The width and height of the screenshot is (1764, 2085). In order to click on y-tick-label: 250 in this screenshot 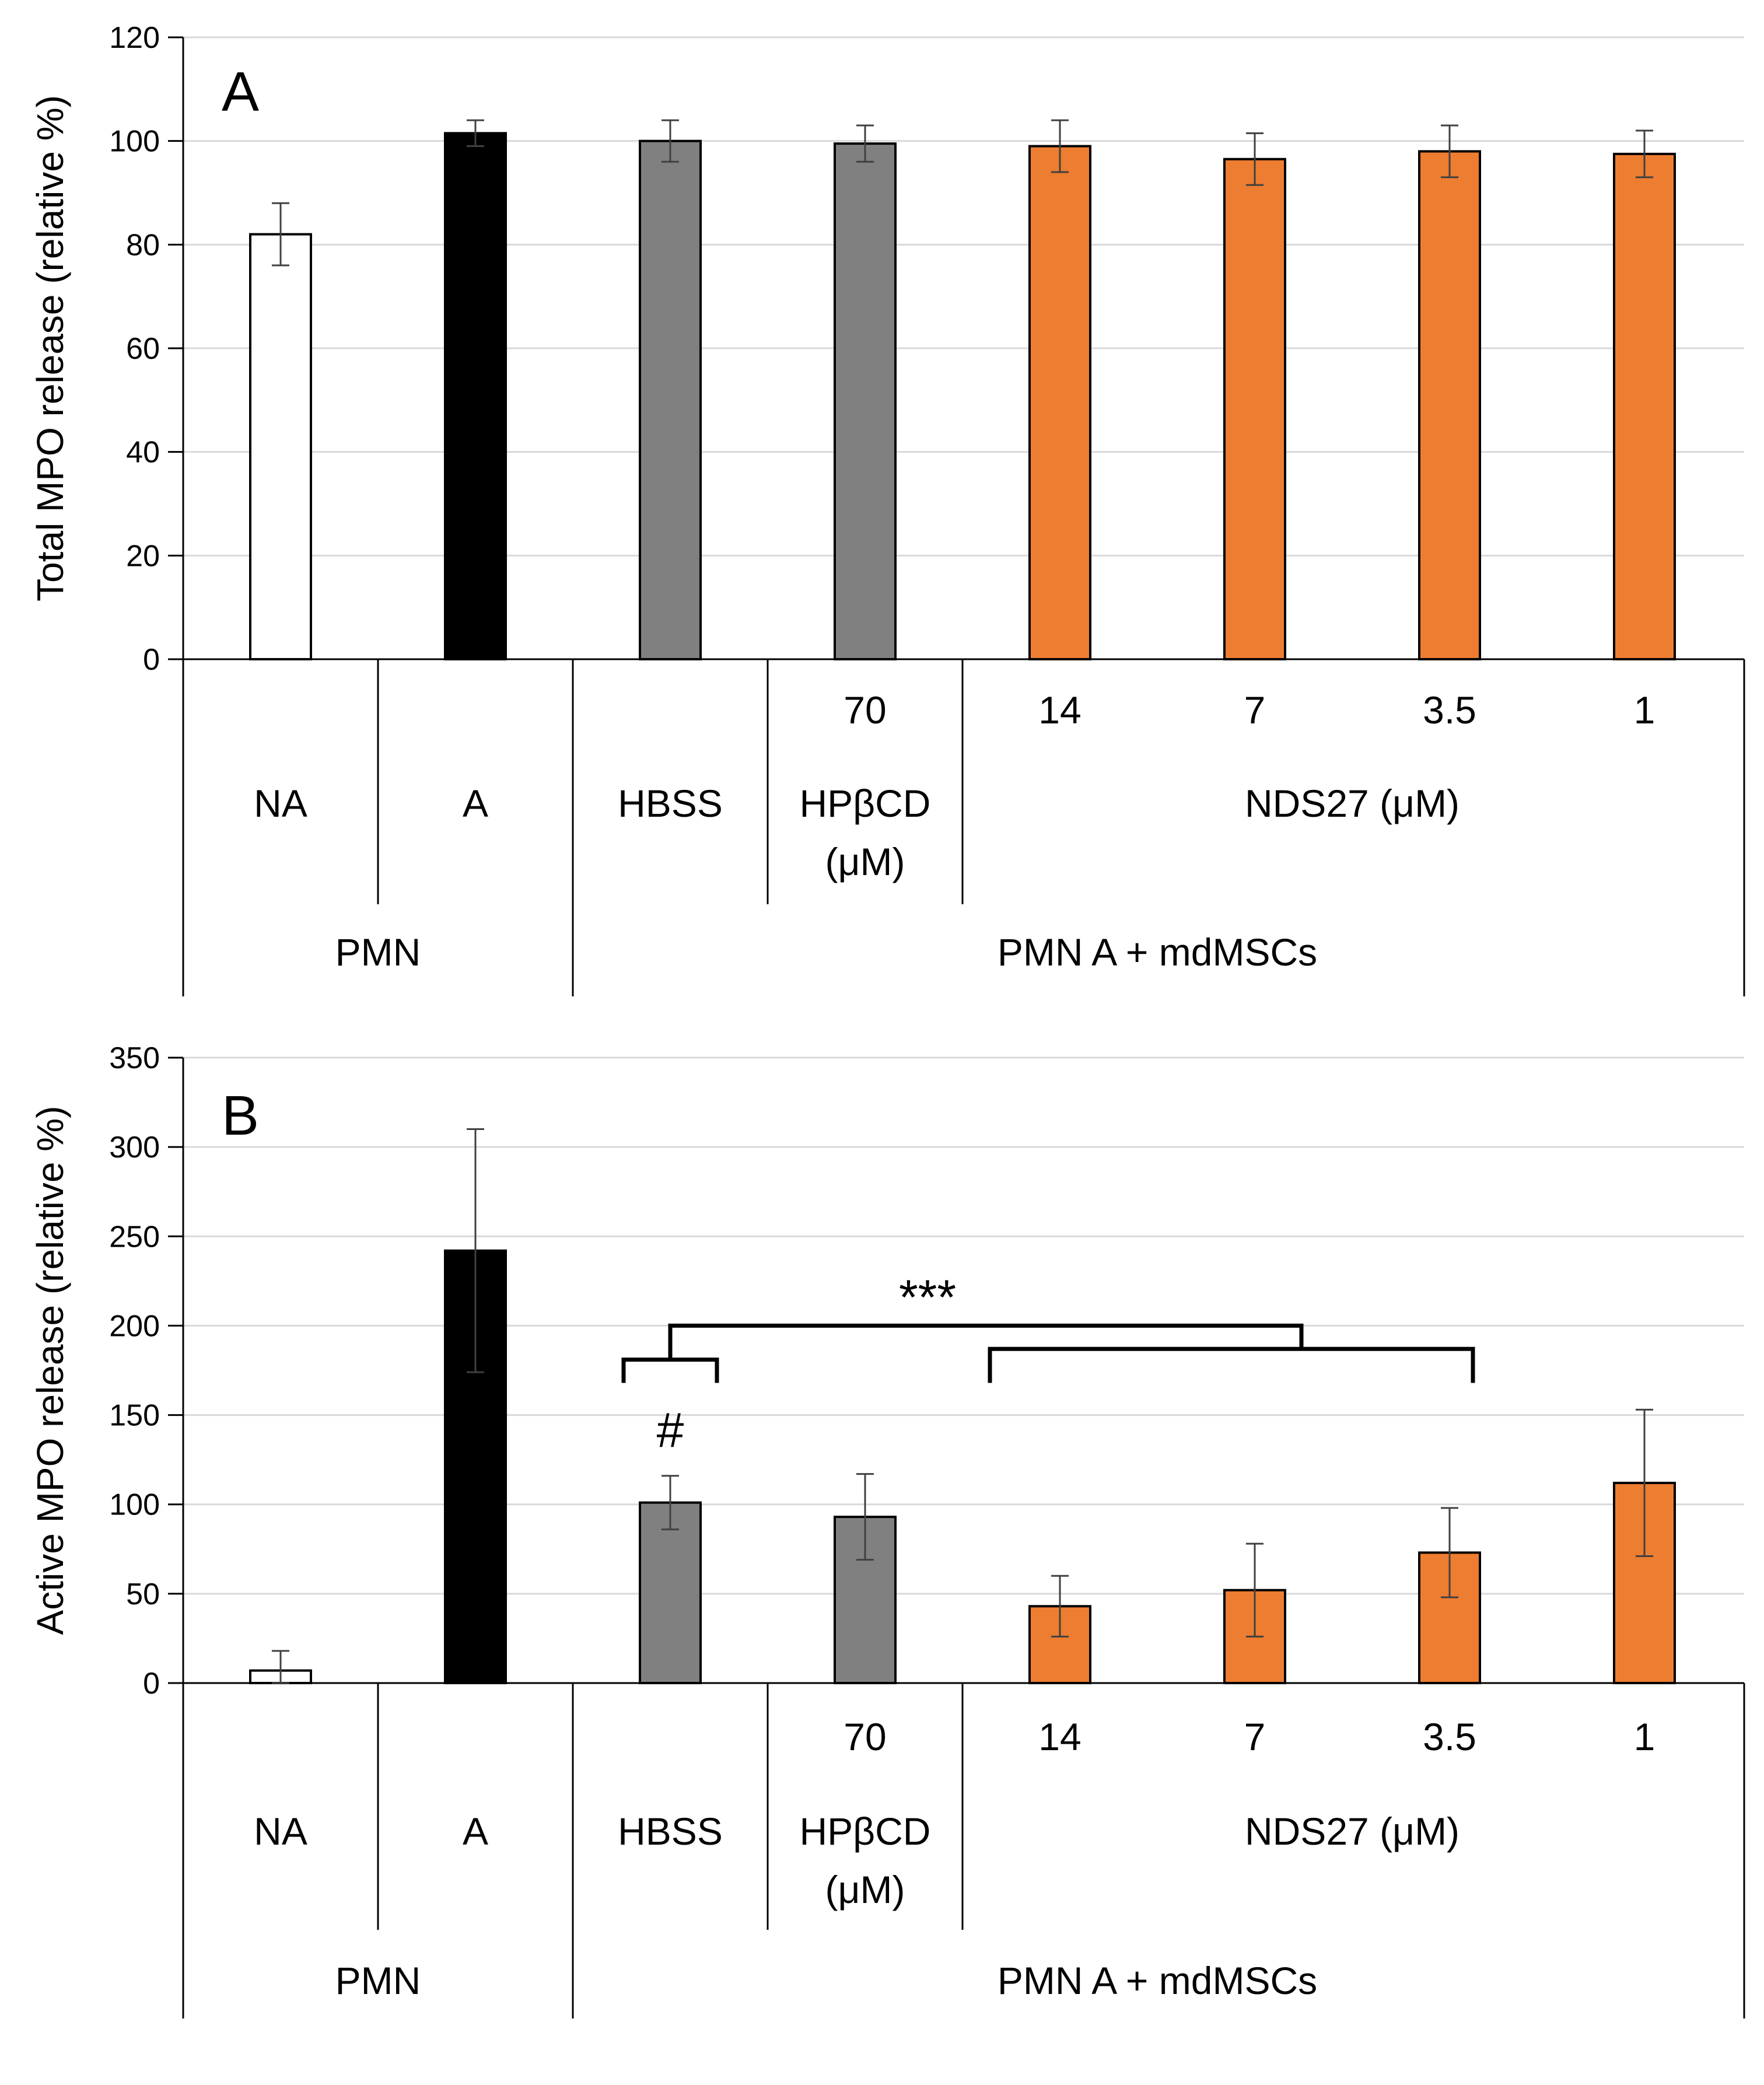, I will do `click(134, 1237)`.